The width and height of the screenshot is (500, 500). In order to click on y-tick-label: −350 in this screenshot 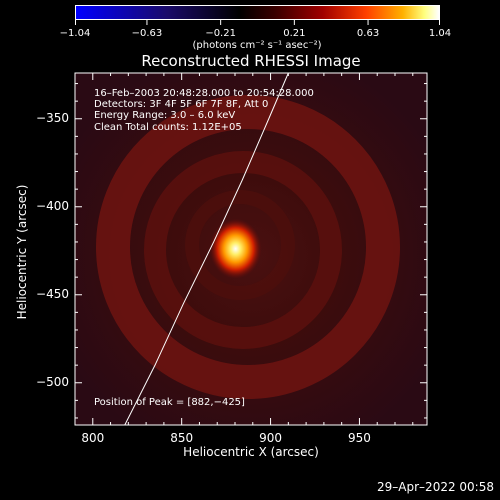, I will do `click(52, 117)`.